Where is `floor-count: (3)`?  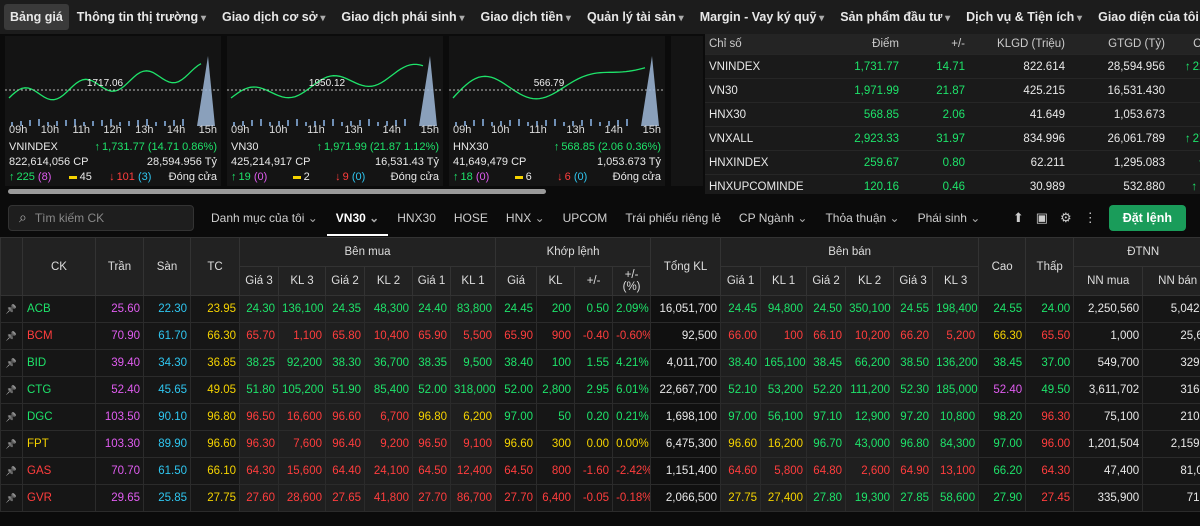 floor-count: (3) is located at coordinates (144, 177).